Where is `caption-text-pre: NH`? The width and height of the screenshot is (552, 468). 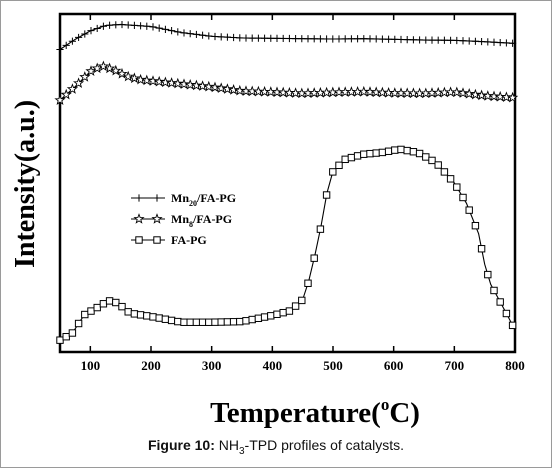
caption-text-pre: NH is located at coordinates (226, 445).